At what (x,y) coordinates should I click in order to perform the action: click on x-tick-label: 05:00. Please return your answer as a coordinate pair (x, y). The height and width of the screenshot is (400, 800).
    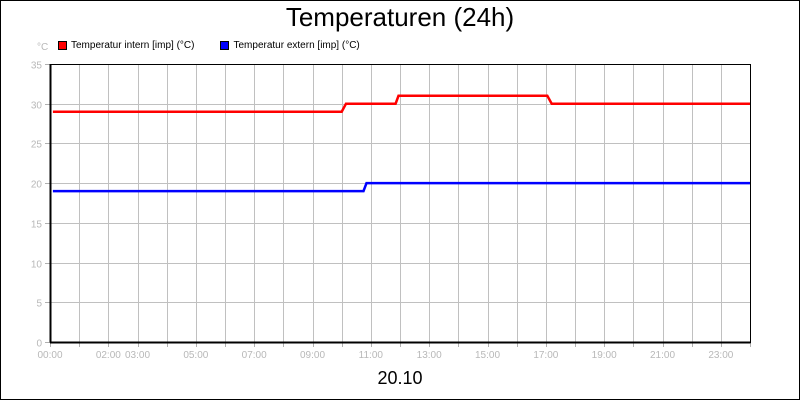
    Looking at the image, I should click on (195, 355).